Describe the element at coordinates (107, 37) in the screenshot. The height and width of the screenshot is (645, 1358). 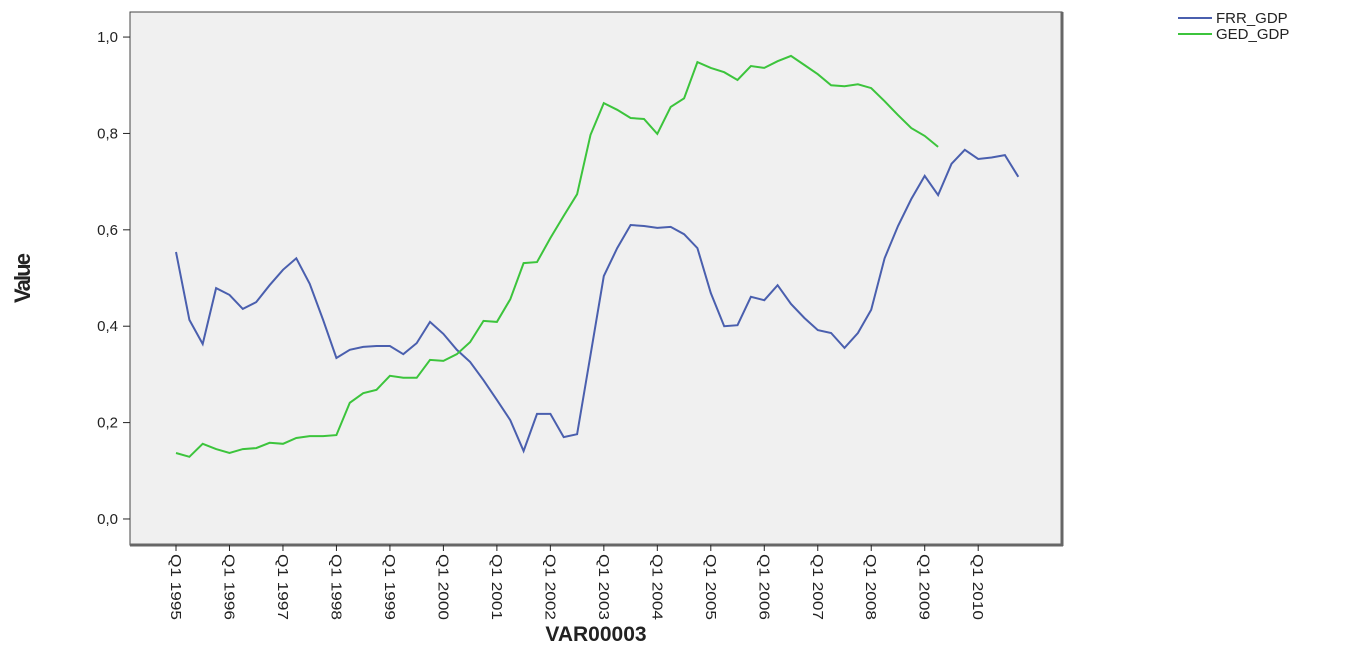
I see `y-tick-label: 1,0` at that location.